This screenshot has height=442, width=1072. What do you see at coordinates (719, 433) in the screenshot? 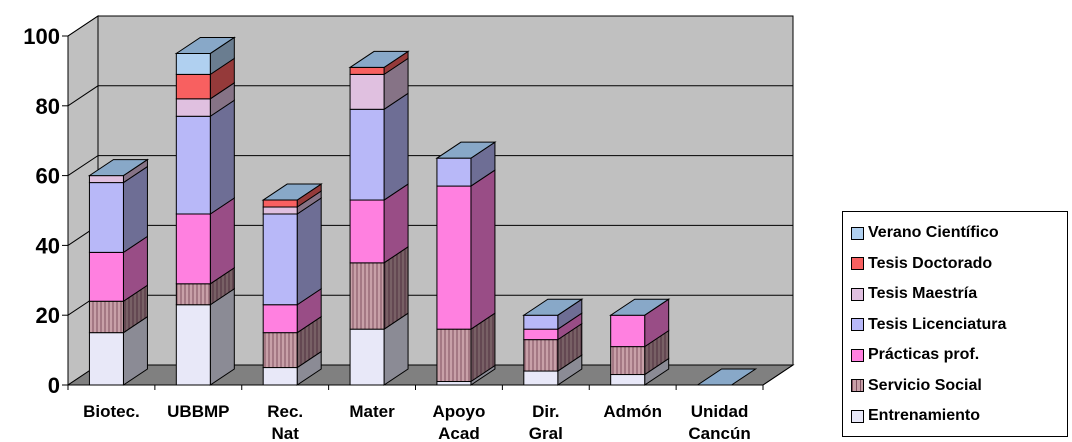
I see `x-tick-label-7-1: Cancún` at bounding box center [719, 433].